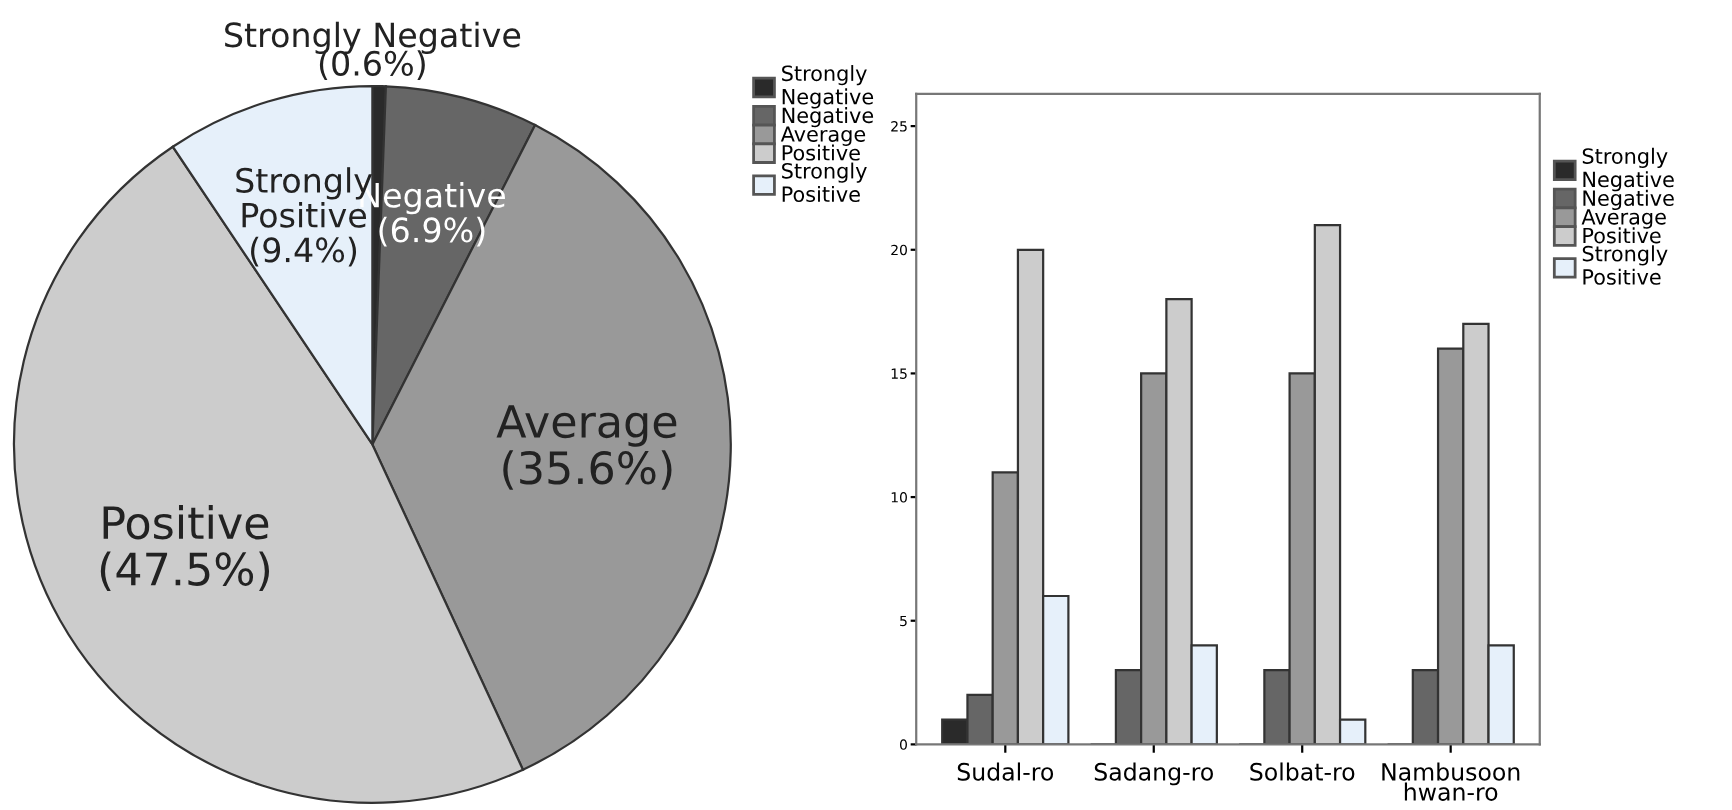 The height and width of the screenshot is (810, 1732). I want to click on slice-label: Average, so click(586, 426).